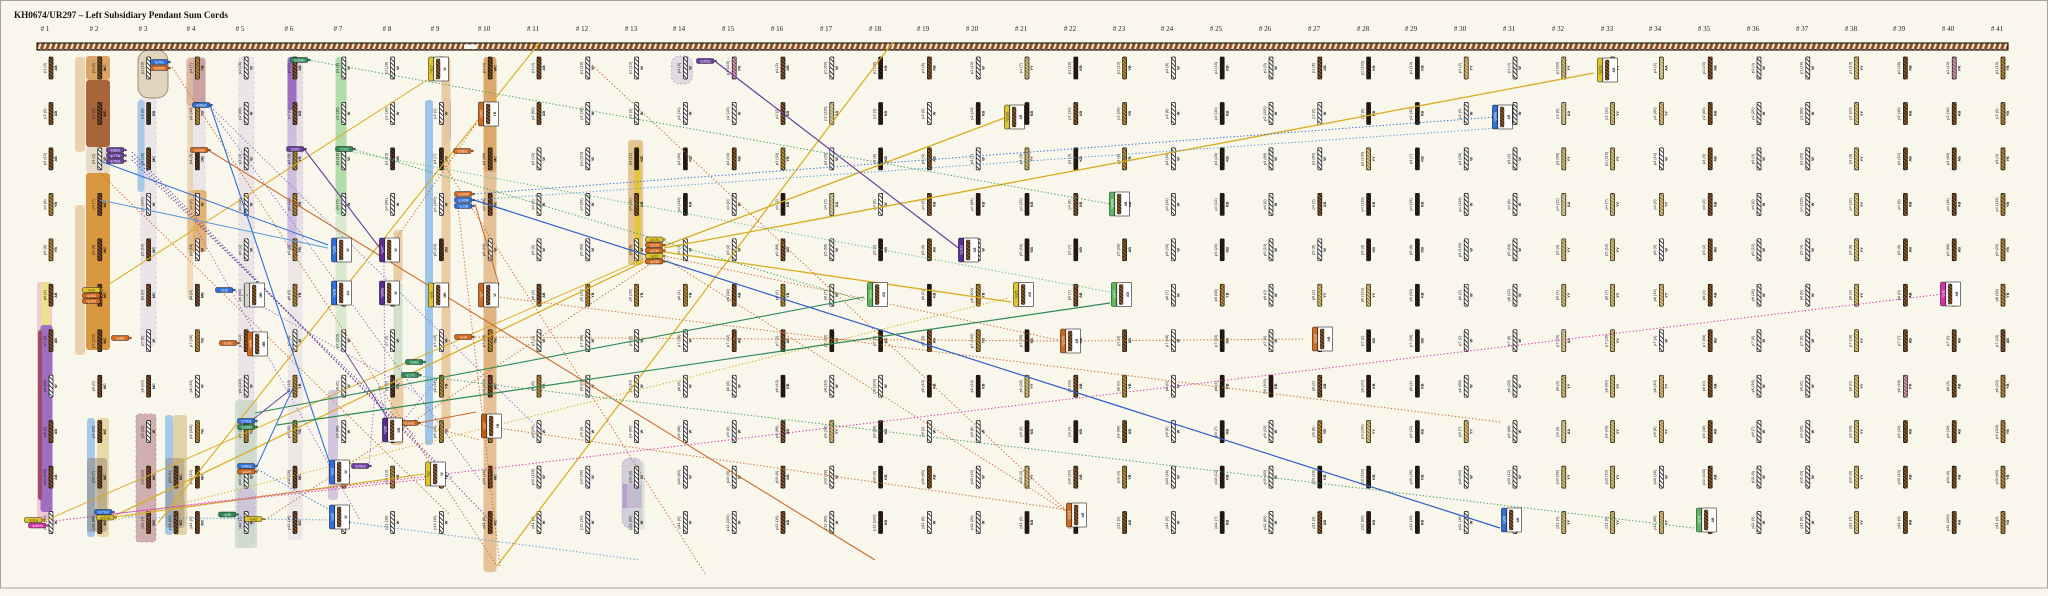  What do you see at coordinates (1849, 204) in the screenshot?
I see `svg-text: p4 (10)` at bounding box center [1849, 204].